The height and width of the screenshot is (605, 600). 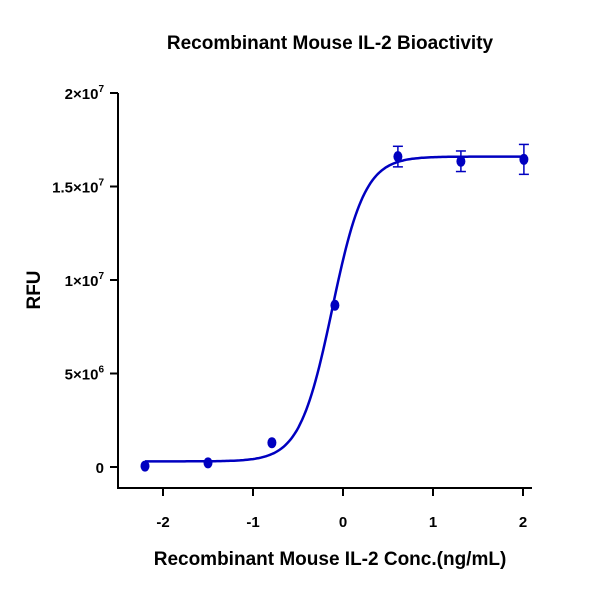 I want to click on y-tick-label: 5×10⁶, so click(x=85, y=374).